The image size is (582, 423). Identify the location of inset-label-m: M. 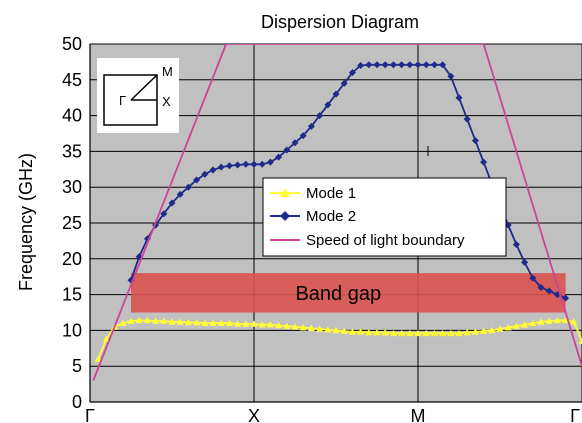
(167, 71).